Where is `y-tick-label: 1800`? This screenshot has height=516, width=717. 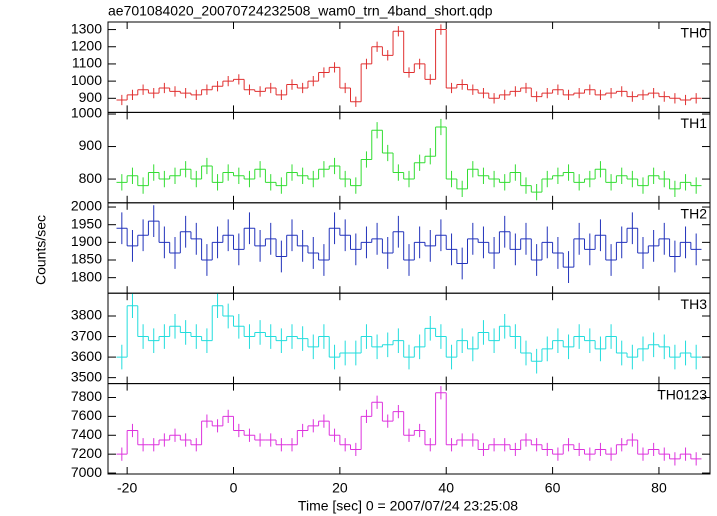
y-tick-label: 1800 is located at coordinates (86, 276).